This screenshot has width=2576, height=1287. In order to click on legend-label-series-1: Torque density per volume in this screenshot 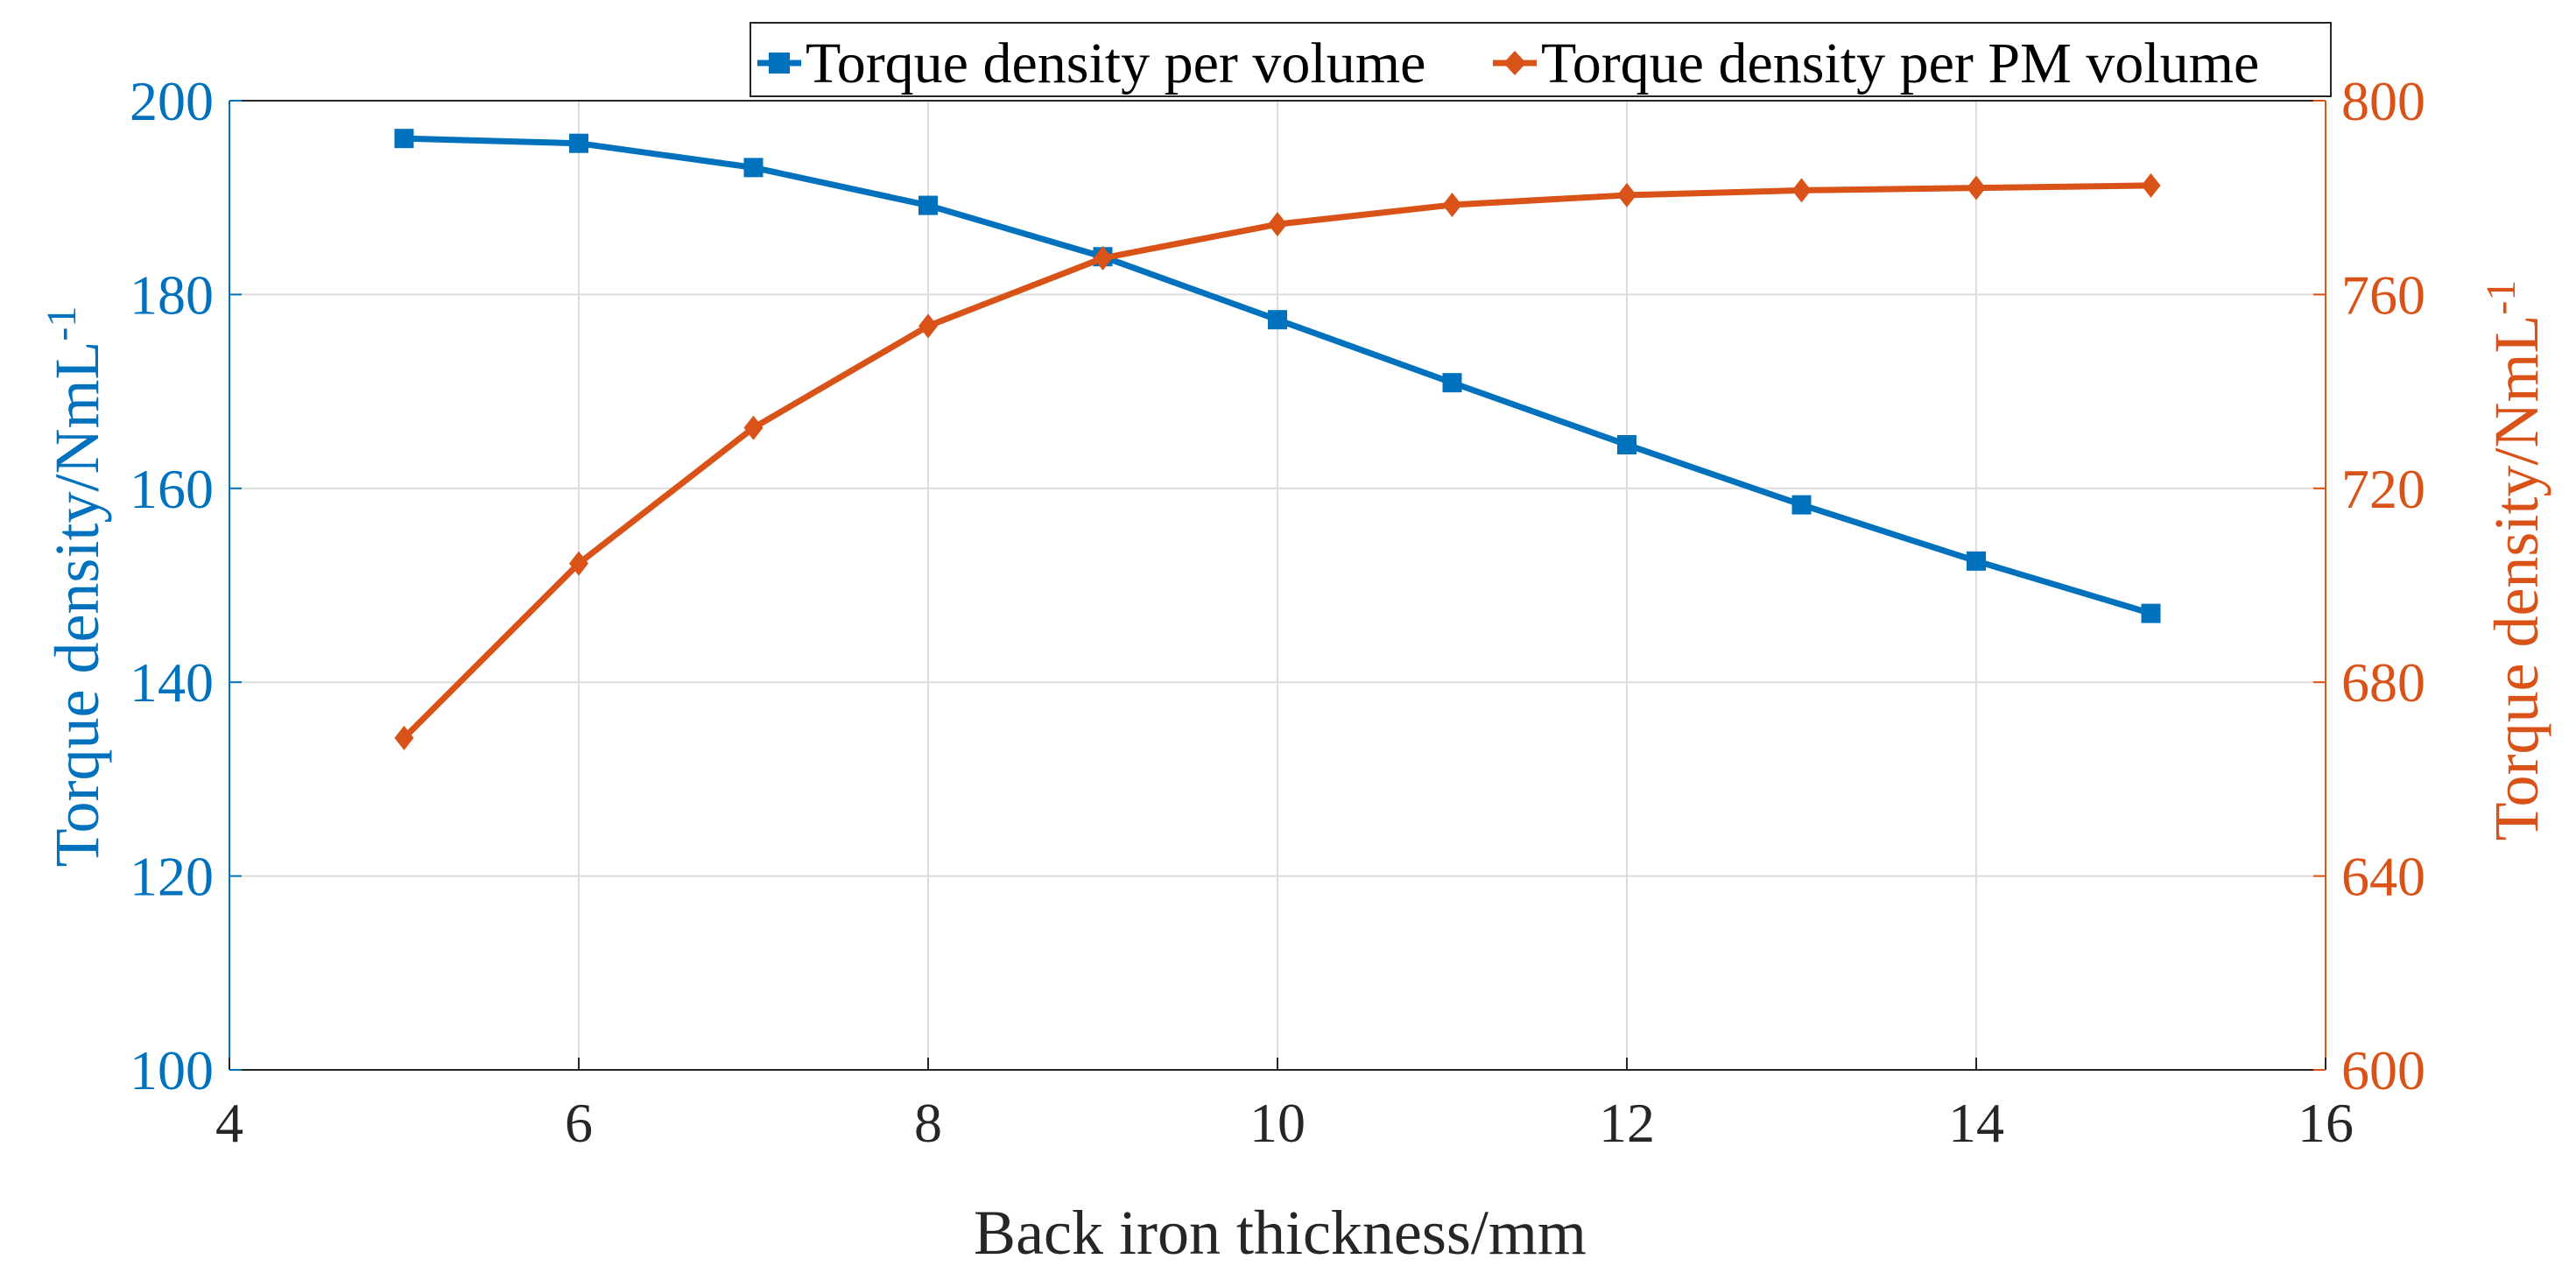, I will do `click(1115, 63)`.